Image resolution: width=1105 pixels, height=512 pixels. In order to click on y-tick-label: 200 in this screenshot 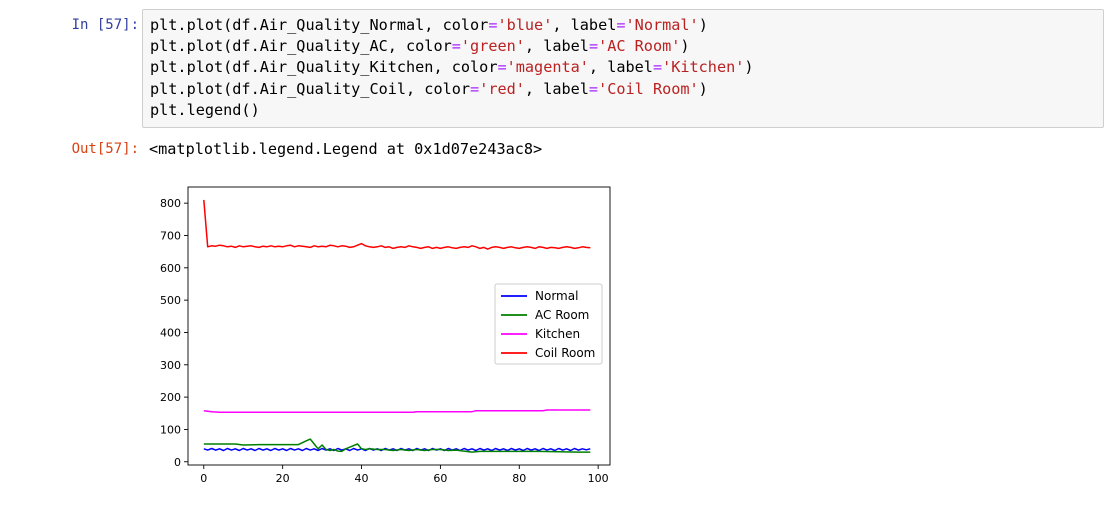, I will do `click(170, 397)`.